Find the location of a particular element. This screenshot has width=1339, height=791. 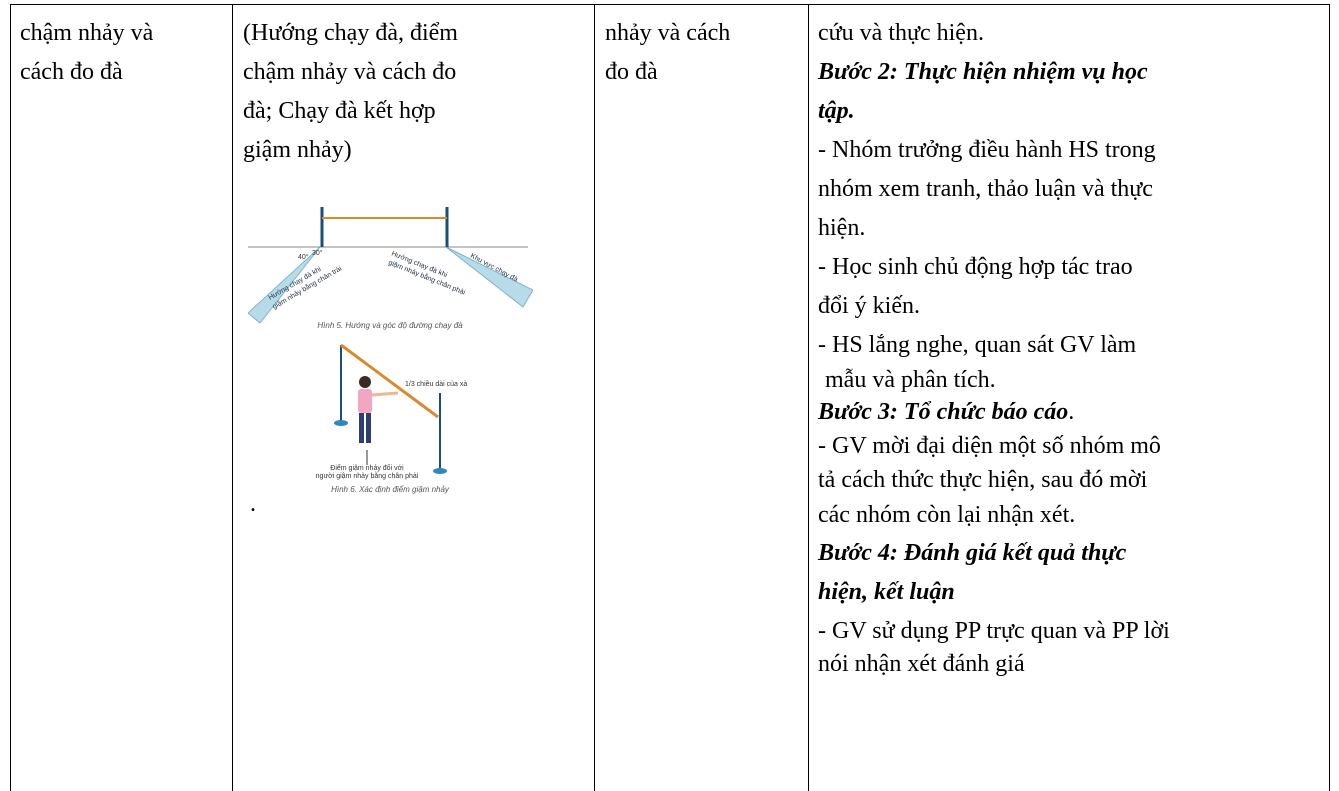

cell-line: đà; Chạy đà kết hợp is located at coordinates (339, 111).